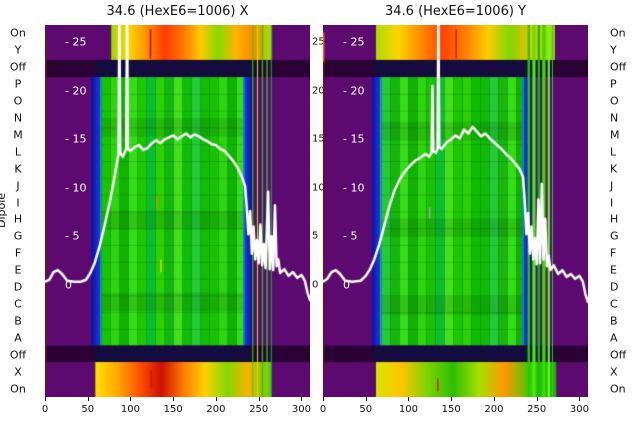 The image size is (640, 440). Describe the element at coordinates (318, 91) in the screenshot. I see `mid-tick-label: 20` at that location.